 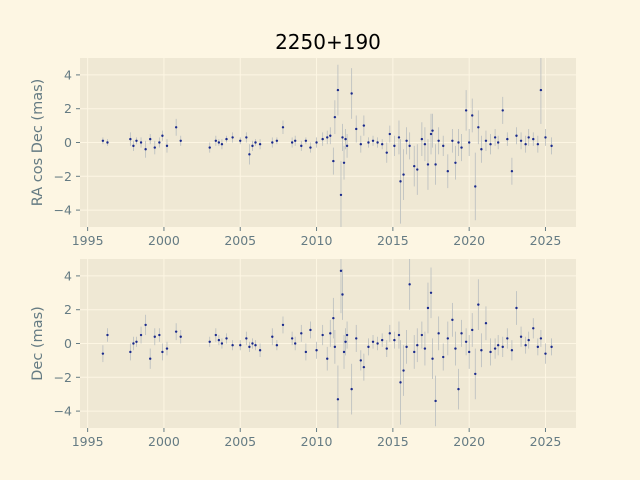 I want to click on ra-xtick-label: 2015, so click(x=393, y=240).